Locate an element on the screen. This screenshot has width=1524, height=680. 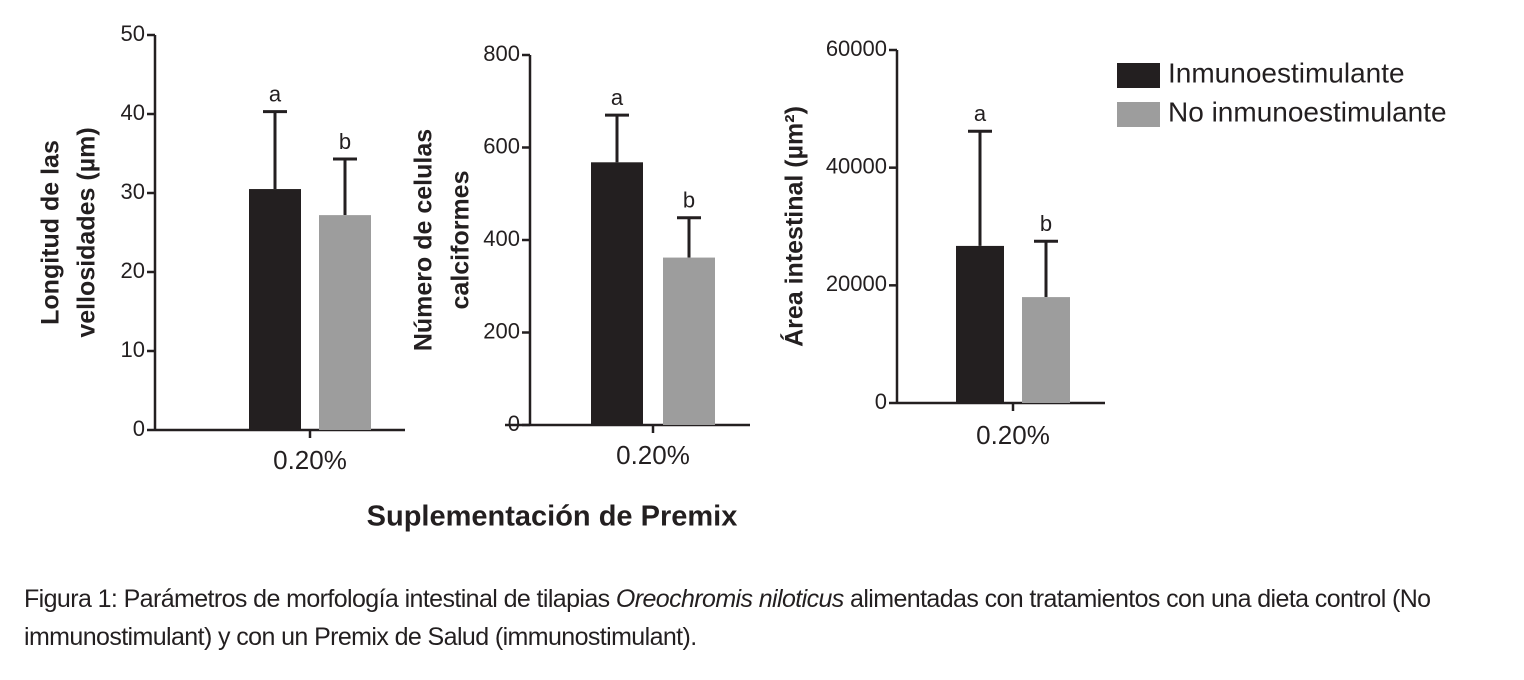
y-tick-label: 10 is located at coordinates (133, 349).